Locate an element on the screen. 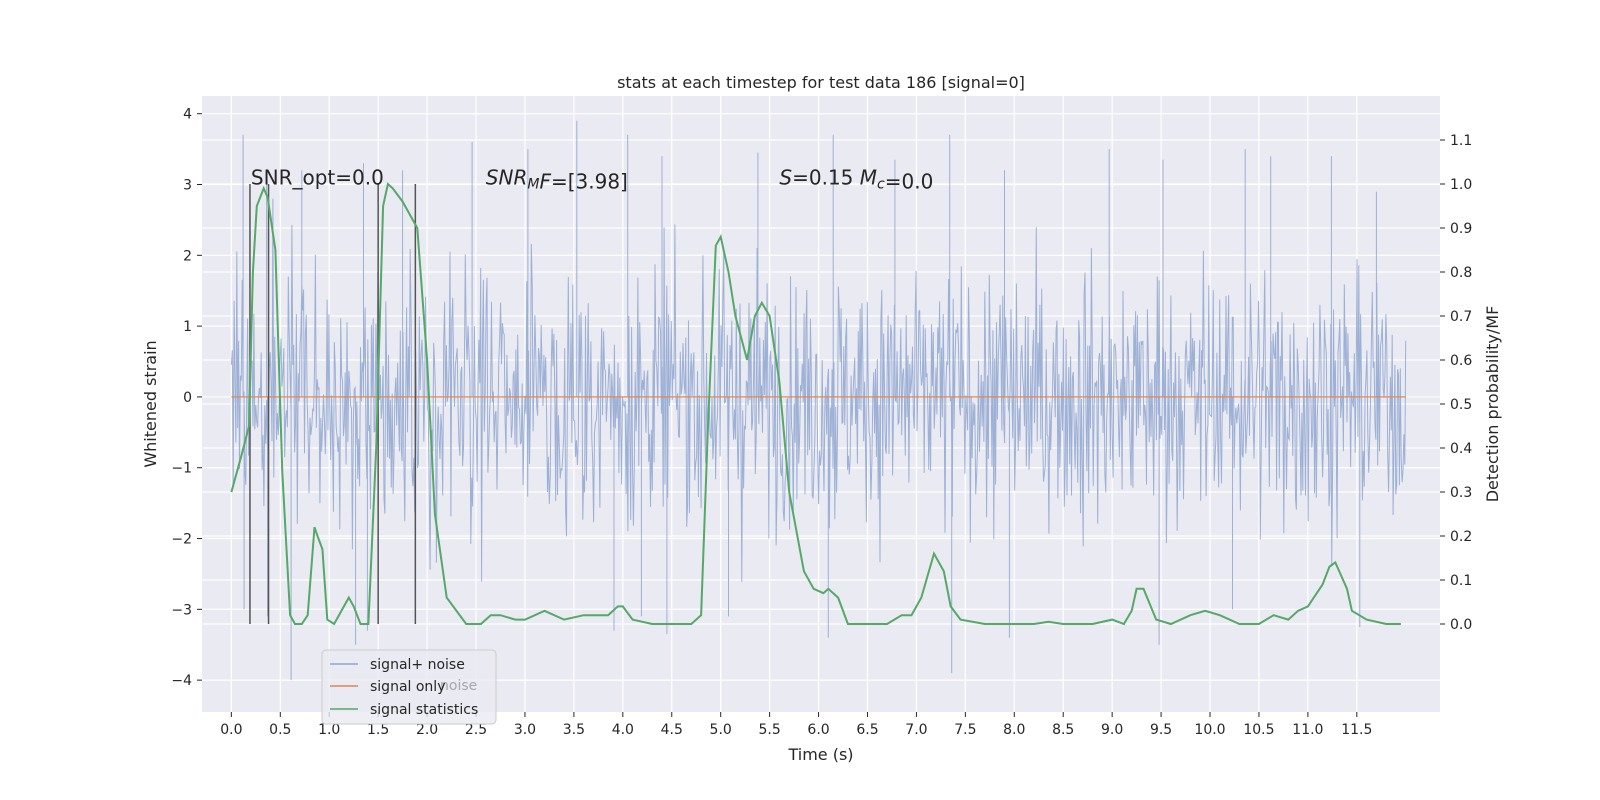 This screenshot has width=1600, height=800. annotation-part: F is located at coordinates (545, 181).